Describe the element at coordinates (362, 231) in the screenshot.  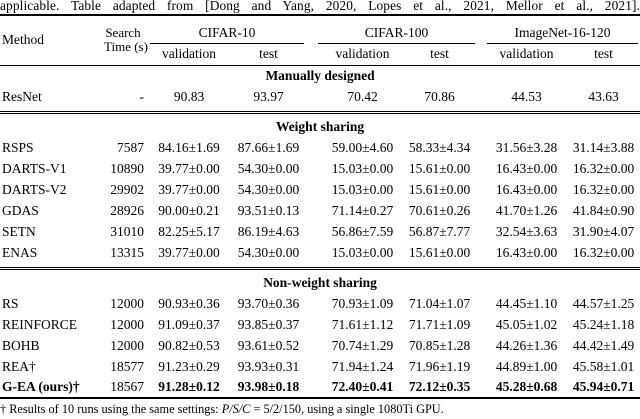
I see `value-cell: 56.86±7.59` at that location.